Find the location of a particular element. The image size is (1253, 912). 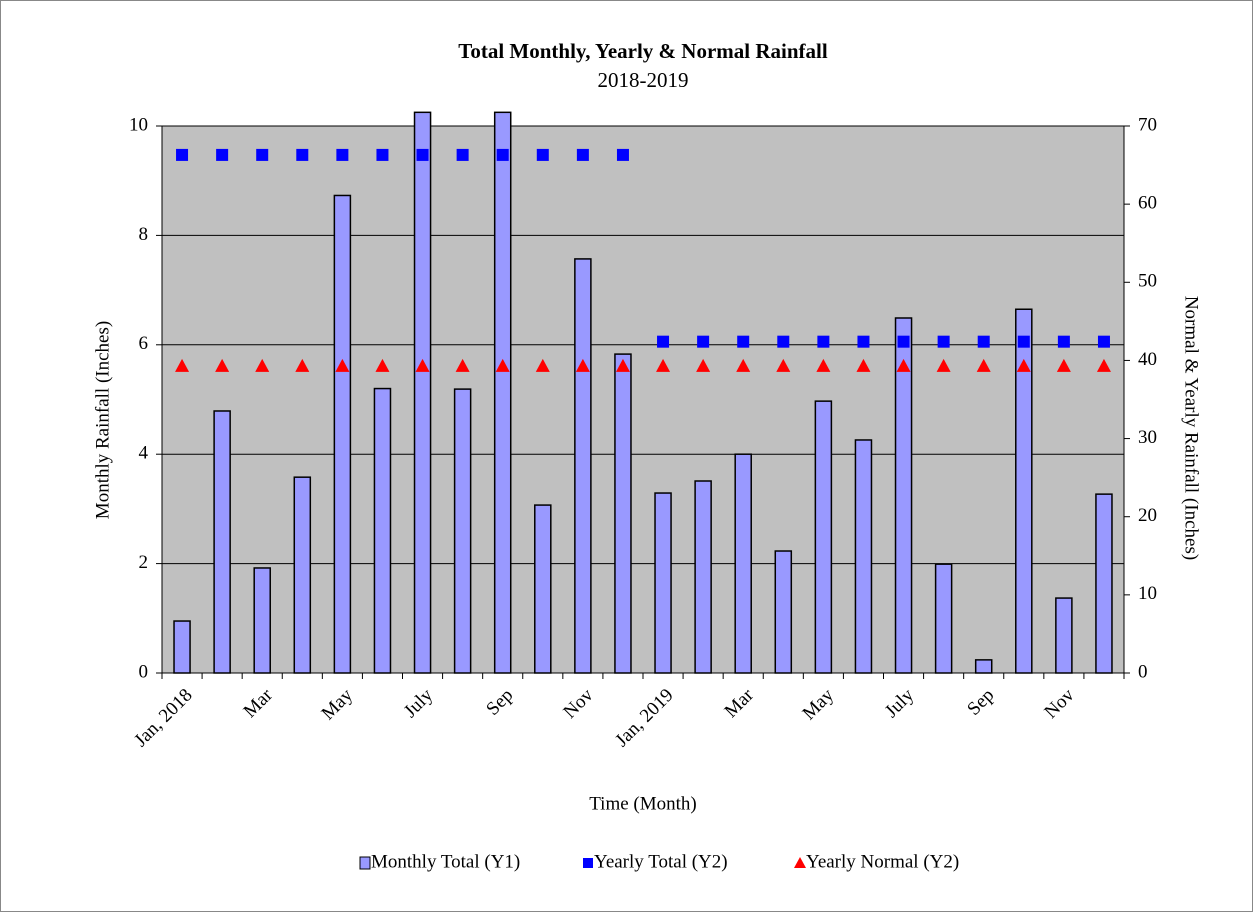

y-tick-label: 10 is located at coordinates (138, 124).